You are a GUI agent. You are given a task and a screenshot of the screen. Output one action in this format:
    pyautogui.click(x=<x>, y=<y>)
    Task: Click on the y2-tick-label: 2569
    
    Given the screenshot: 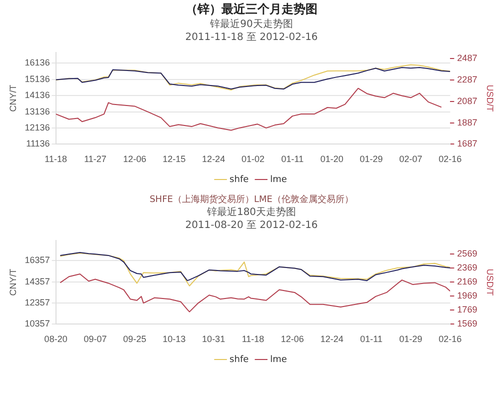 What is the action you would take?
    pyautogui.click(x=467, y=253)
    